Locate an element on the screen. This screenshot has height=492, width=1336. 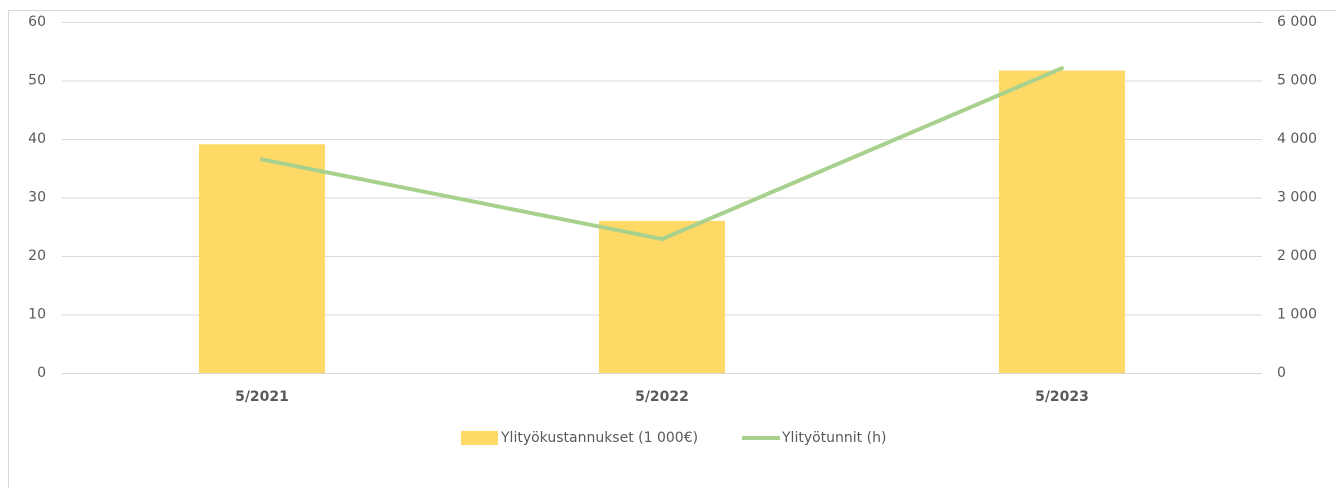
y2-tick-label: 3 000 is located at coordinates (1297, 198).